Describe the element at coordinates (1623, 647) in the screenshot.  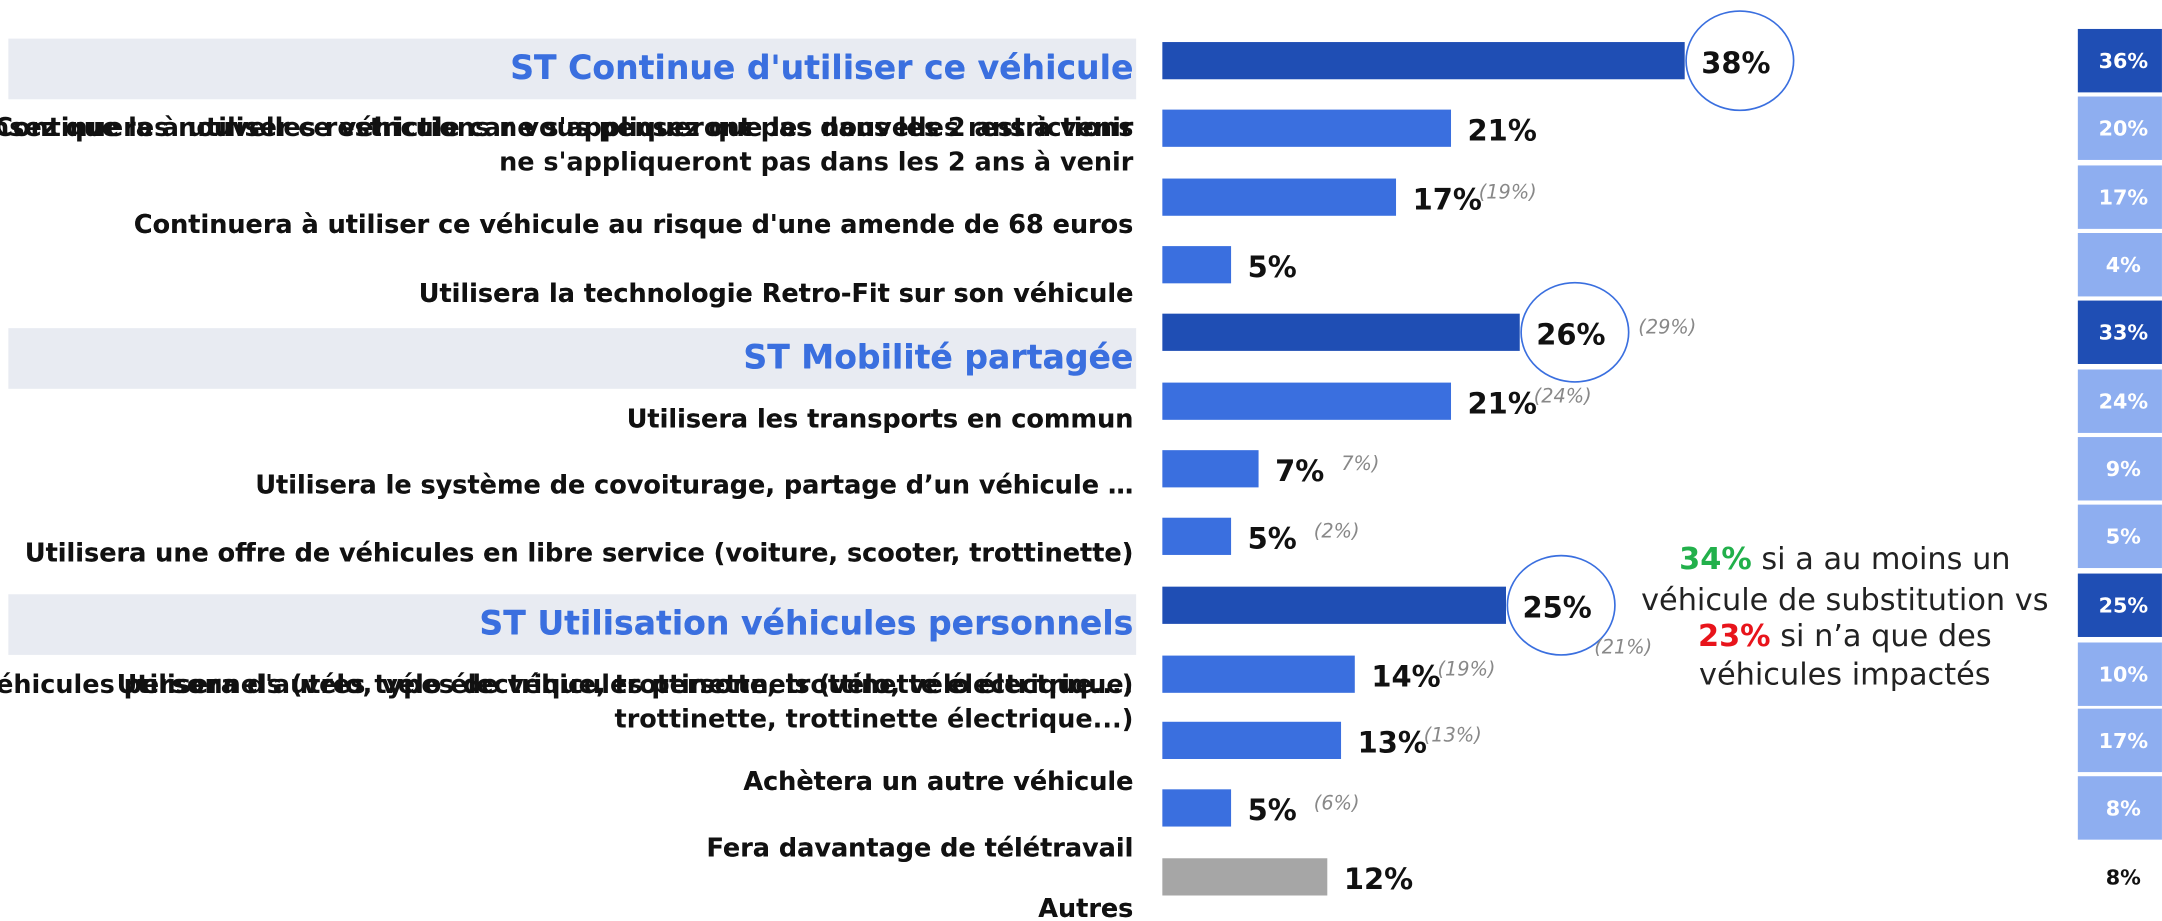
I see `comparison-label: (21%)` at that location.